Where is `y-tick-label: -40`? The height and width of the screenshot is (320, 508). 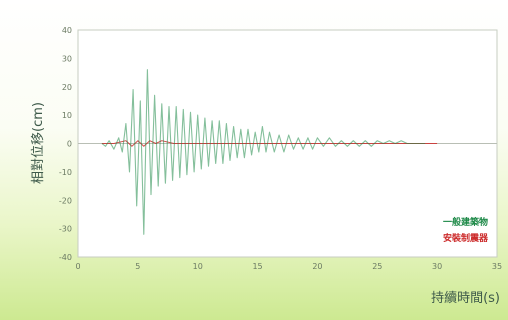
y-tick-label: -40 is located at coordinates (65, 257).